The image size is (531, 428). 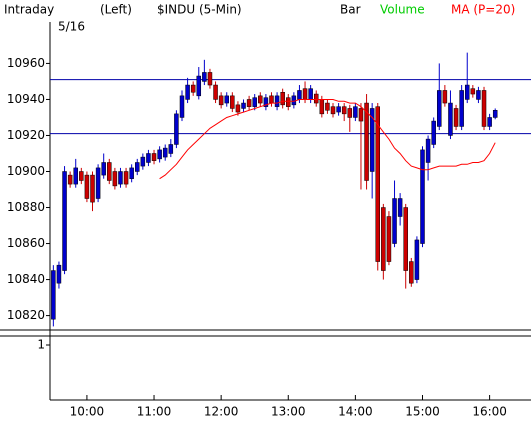 I want to click on x-tick-label: 12:00, so click(x=221, y=412).